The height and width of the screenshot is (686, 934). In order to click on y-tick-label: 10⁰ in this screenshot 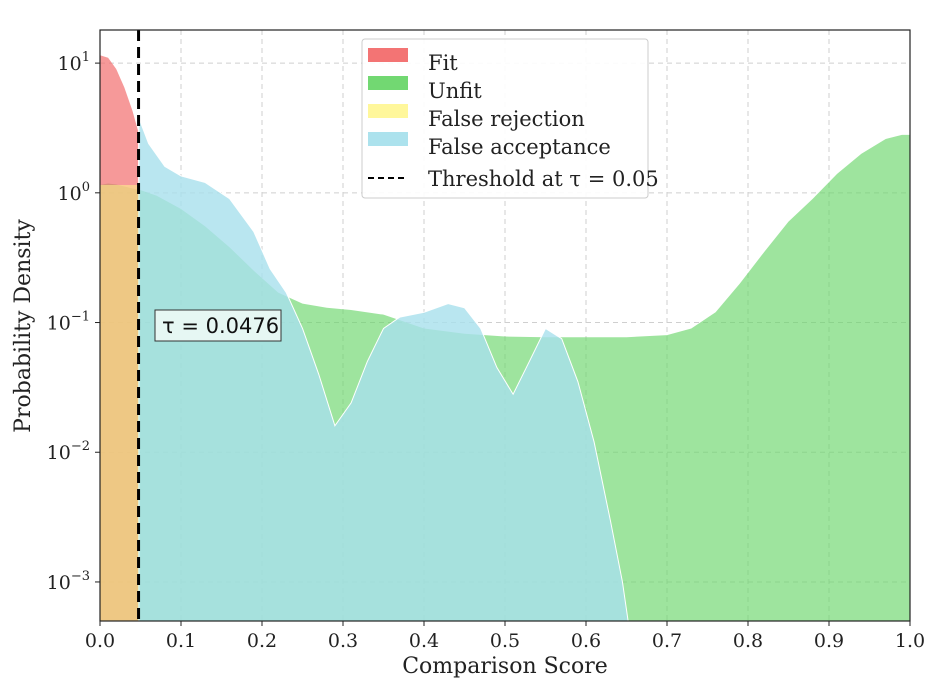, I will do `click(74, 192)`.